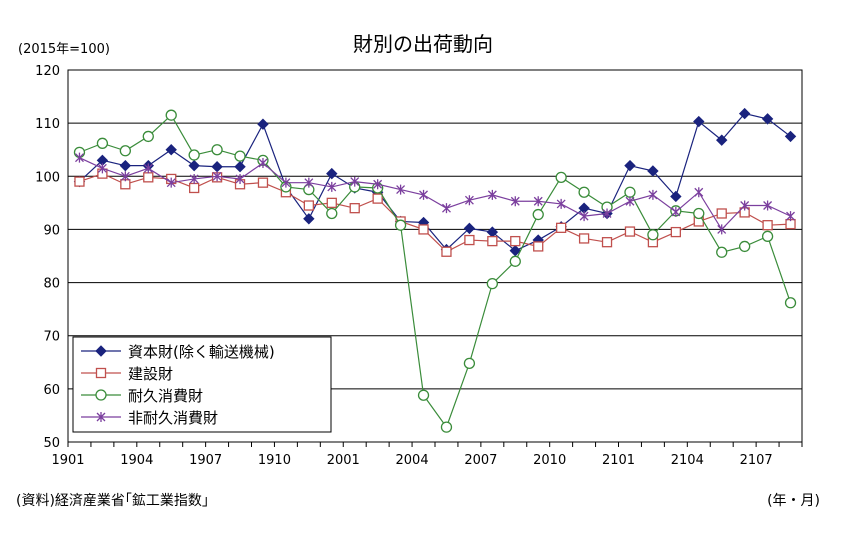  I want to click on y-tick-label: 60, so click(51, 390).